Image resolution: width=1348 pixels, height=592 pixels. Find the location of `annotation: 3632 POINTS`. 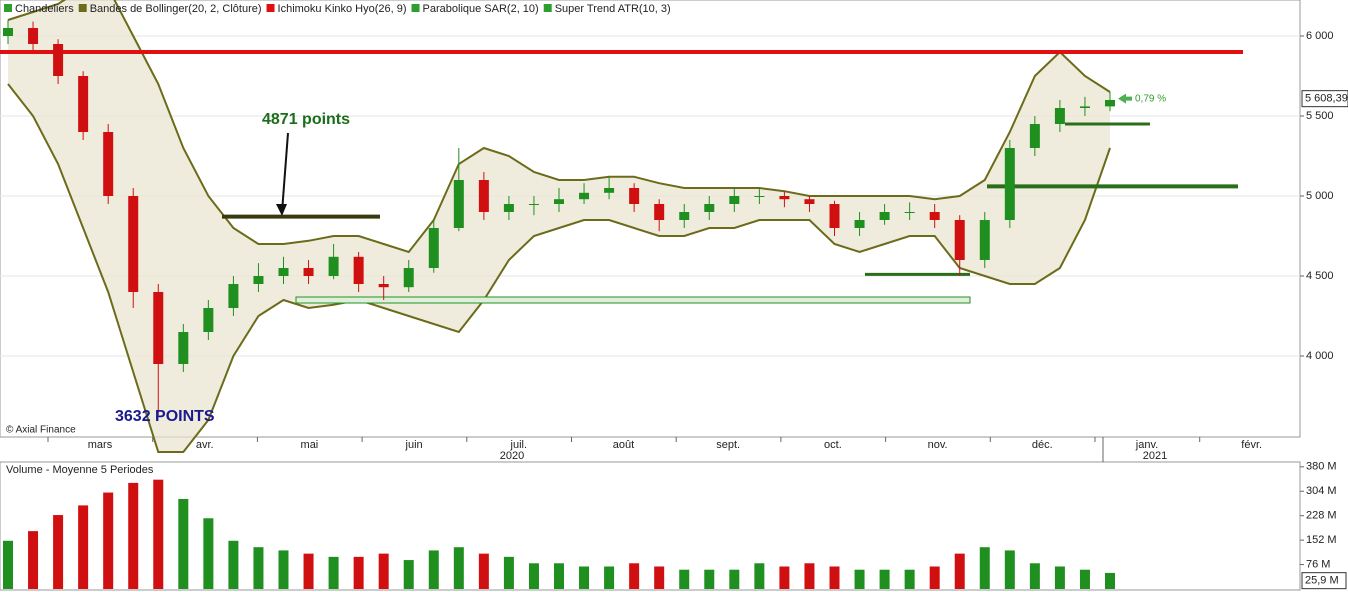

annotation: 3632 POINTS is located at coordinates (165, 416).